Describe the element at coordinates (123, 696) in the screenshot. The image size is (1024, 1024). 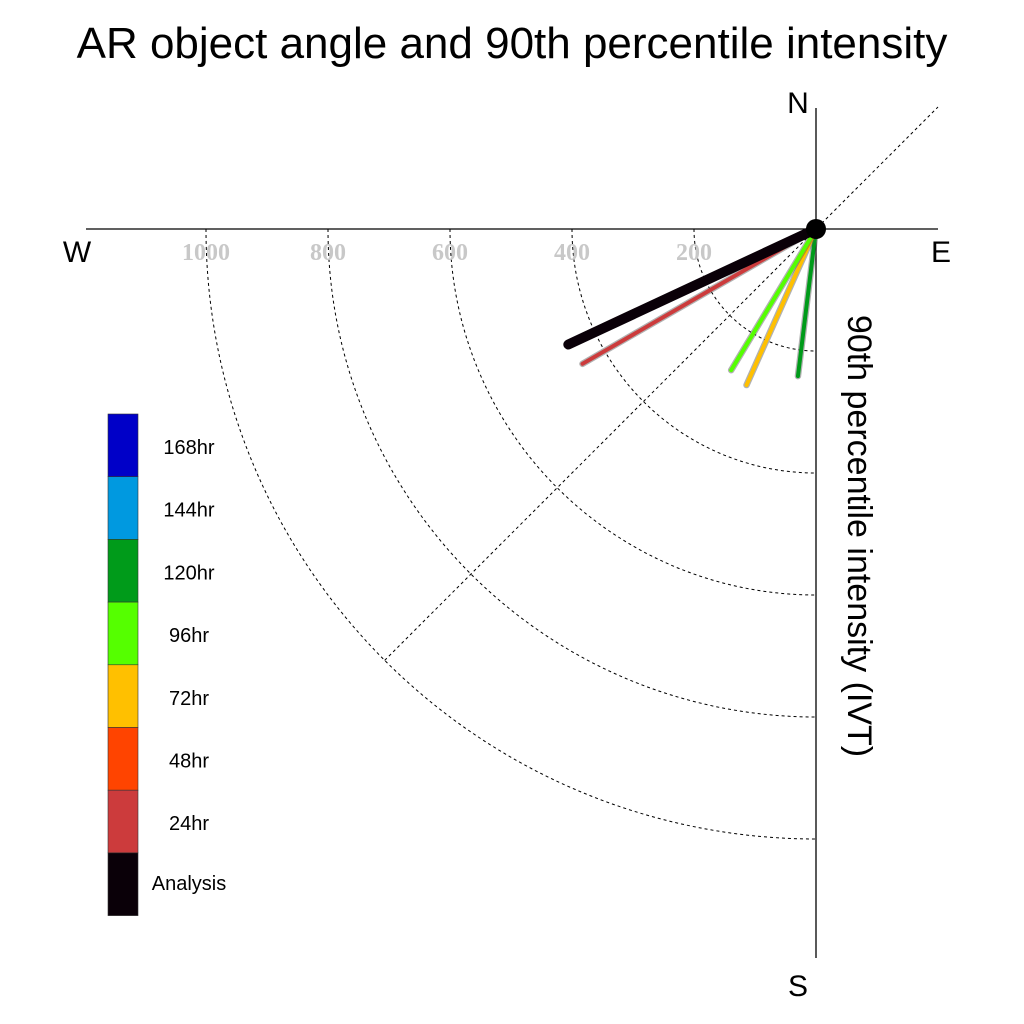
I see `legend-swatch-72hr` at that location.